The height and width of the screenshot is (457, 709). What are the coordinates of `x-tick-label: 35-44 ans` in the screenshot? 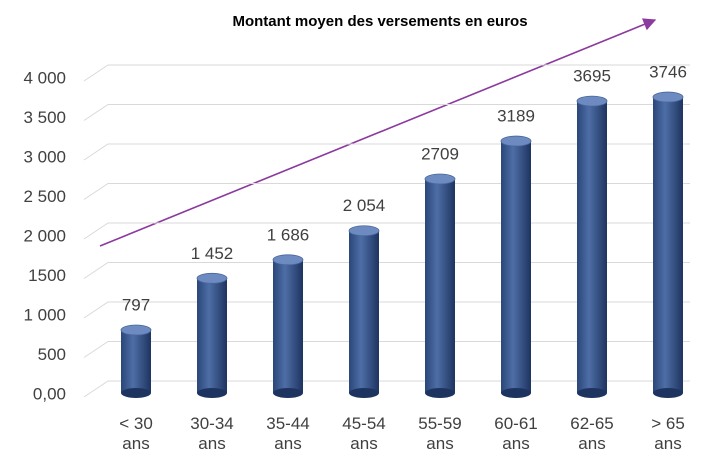 It's located at (288, 433).